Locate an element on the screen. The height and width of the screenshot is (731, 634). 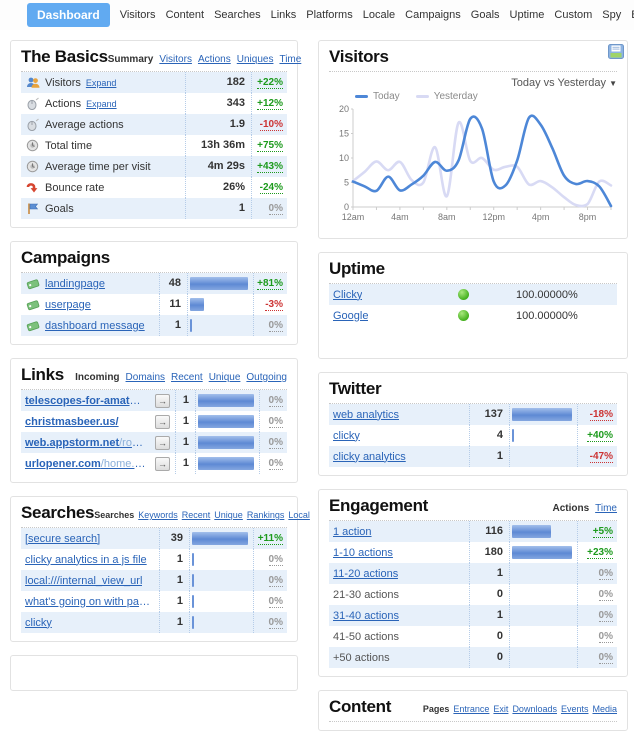
incoming-link: urlopener.com/home.html is located at coordinates (85, 464).